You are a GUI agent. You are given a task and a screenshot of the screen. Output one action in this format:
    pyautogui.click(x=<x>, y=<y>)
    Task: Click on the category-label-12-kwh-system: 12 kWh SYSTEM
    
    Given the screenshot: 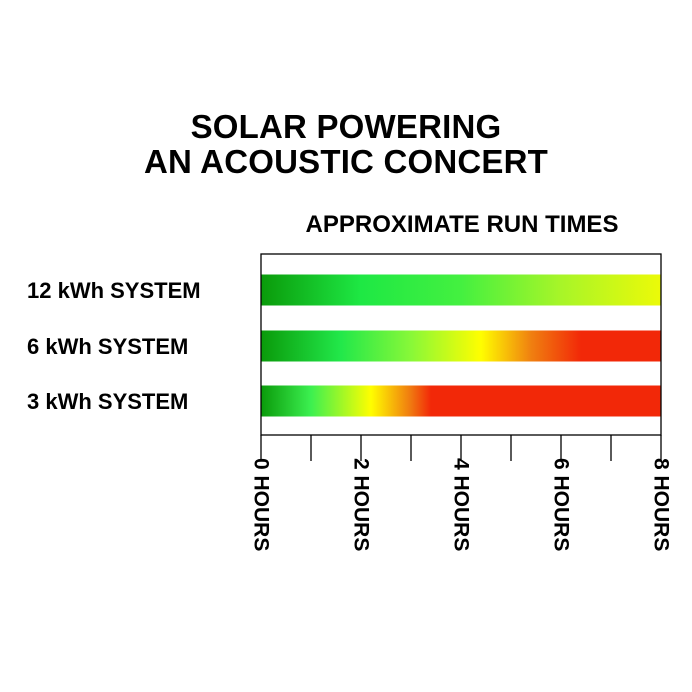 What is the action you would take?
    pyautogui.click(x=114, y=290)
    